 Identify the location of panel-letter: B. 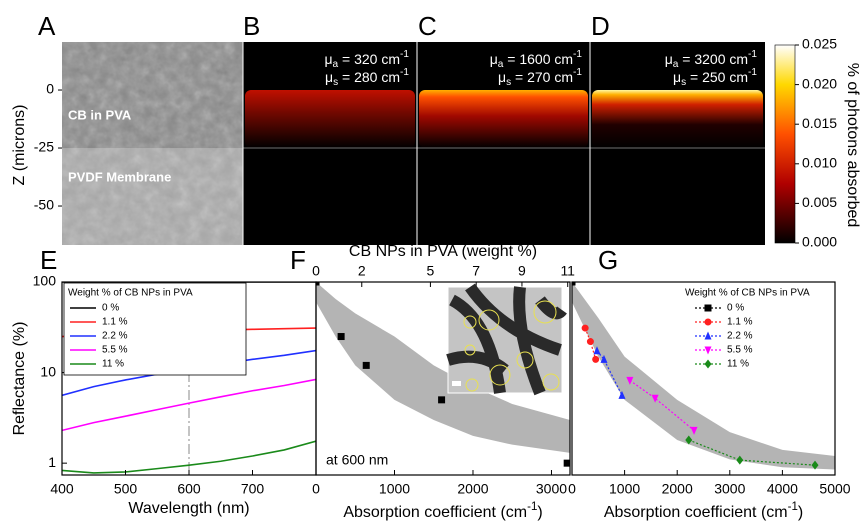
(251, 26).